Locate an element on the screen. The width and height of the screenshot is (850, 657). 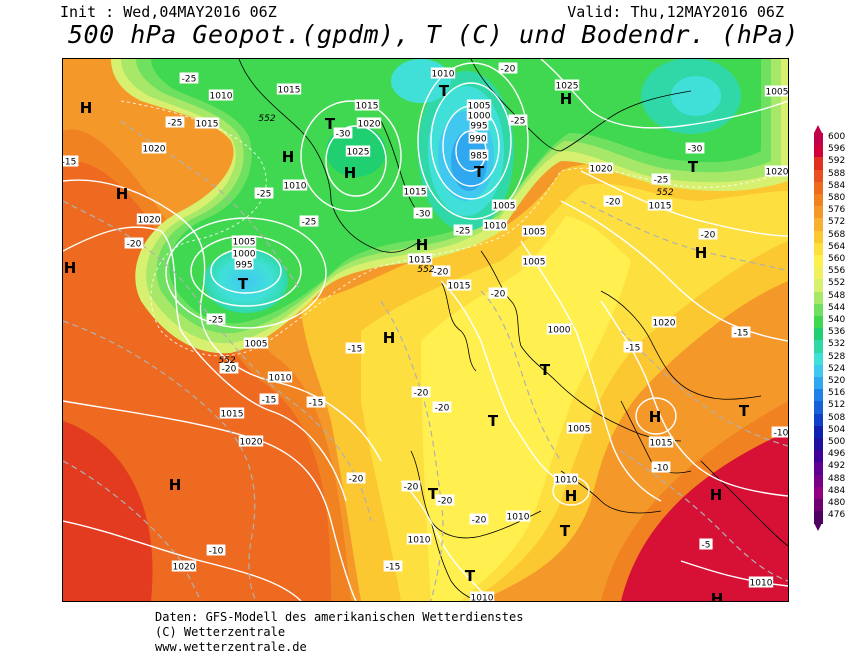
legend-label: 588 is located at coordinates (837, 173).